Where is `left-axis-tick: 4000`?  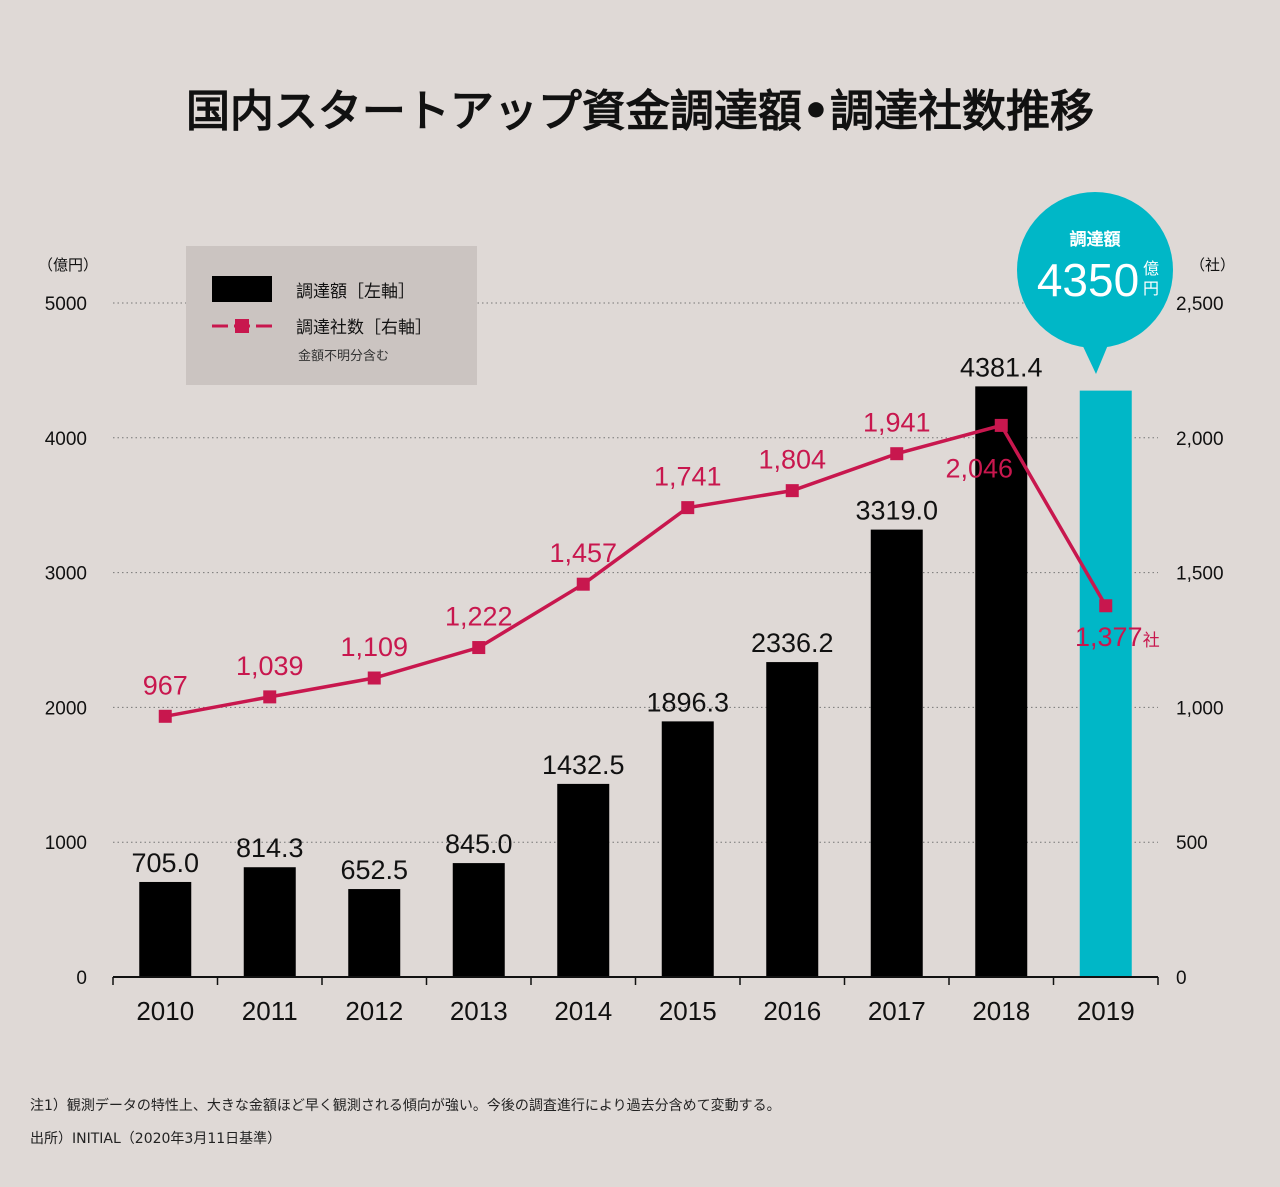 left-axis-tick: 4000 is located at coordinates (66, 439).